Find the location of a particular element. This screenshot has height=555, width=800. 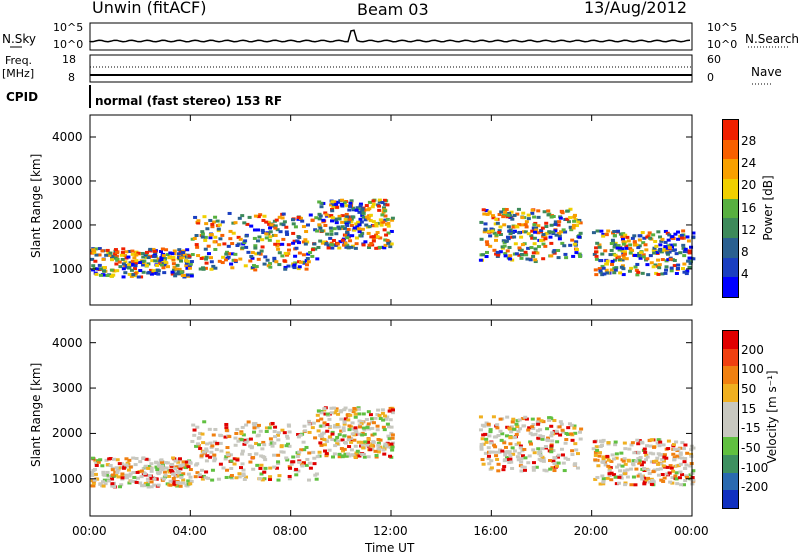

power-colorbar is located at coordinates (730, 208).